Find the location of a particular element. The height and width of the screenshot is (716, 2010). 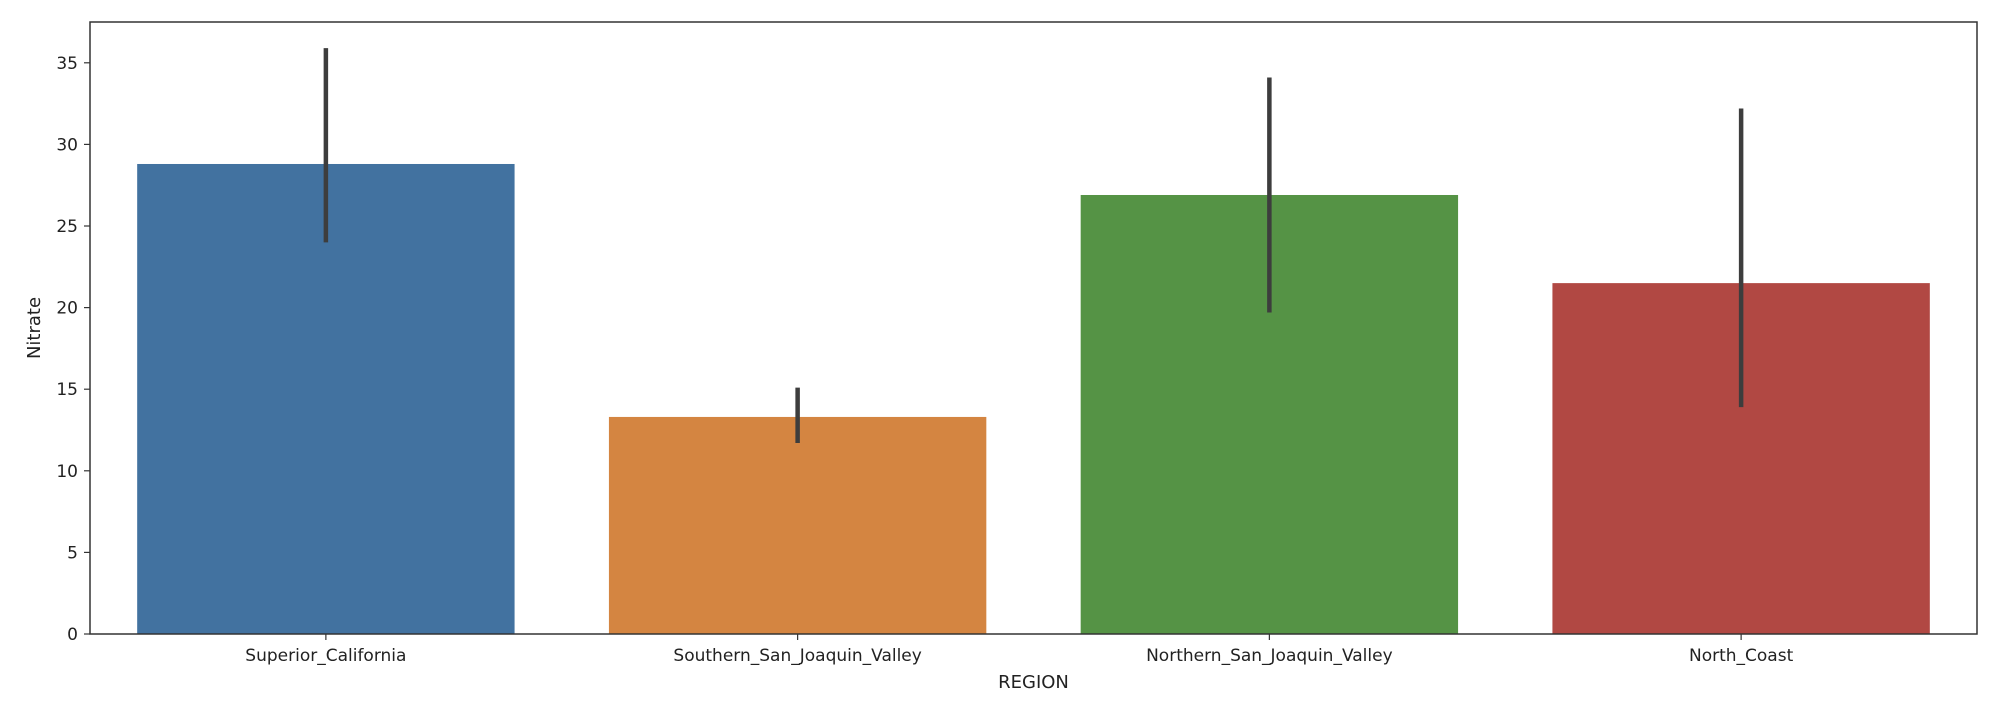

y-tick-label: 15 is located at coordinates (67, 390).